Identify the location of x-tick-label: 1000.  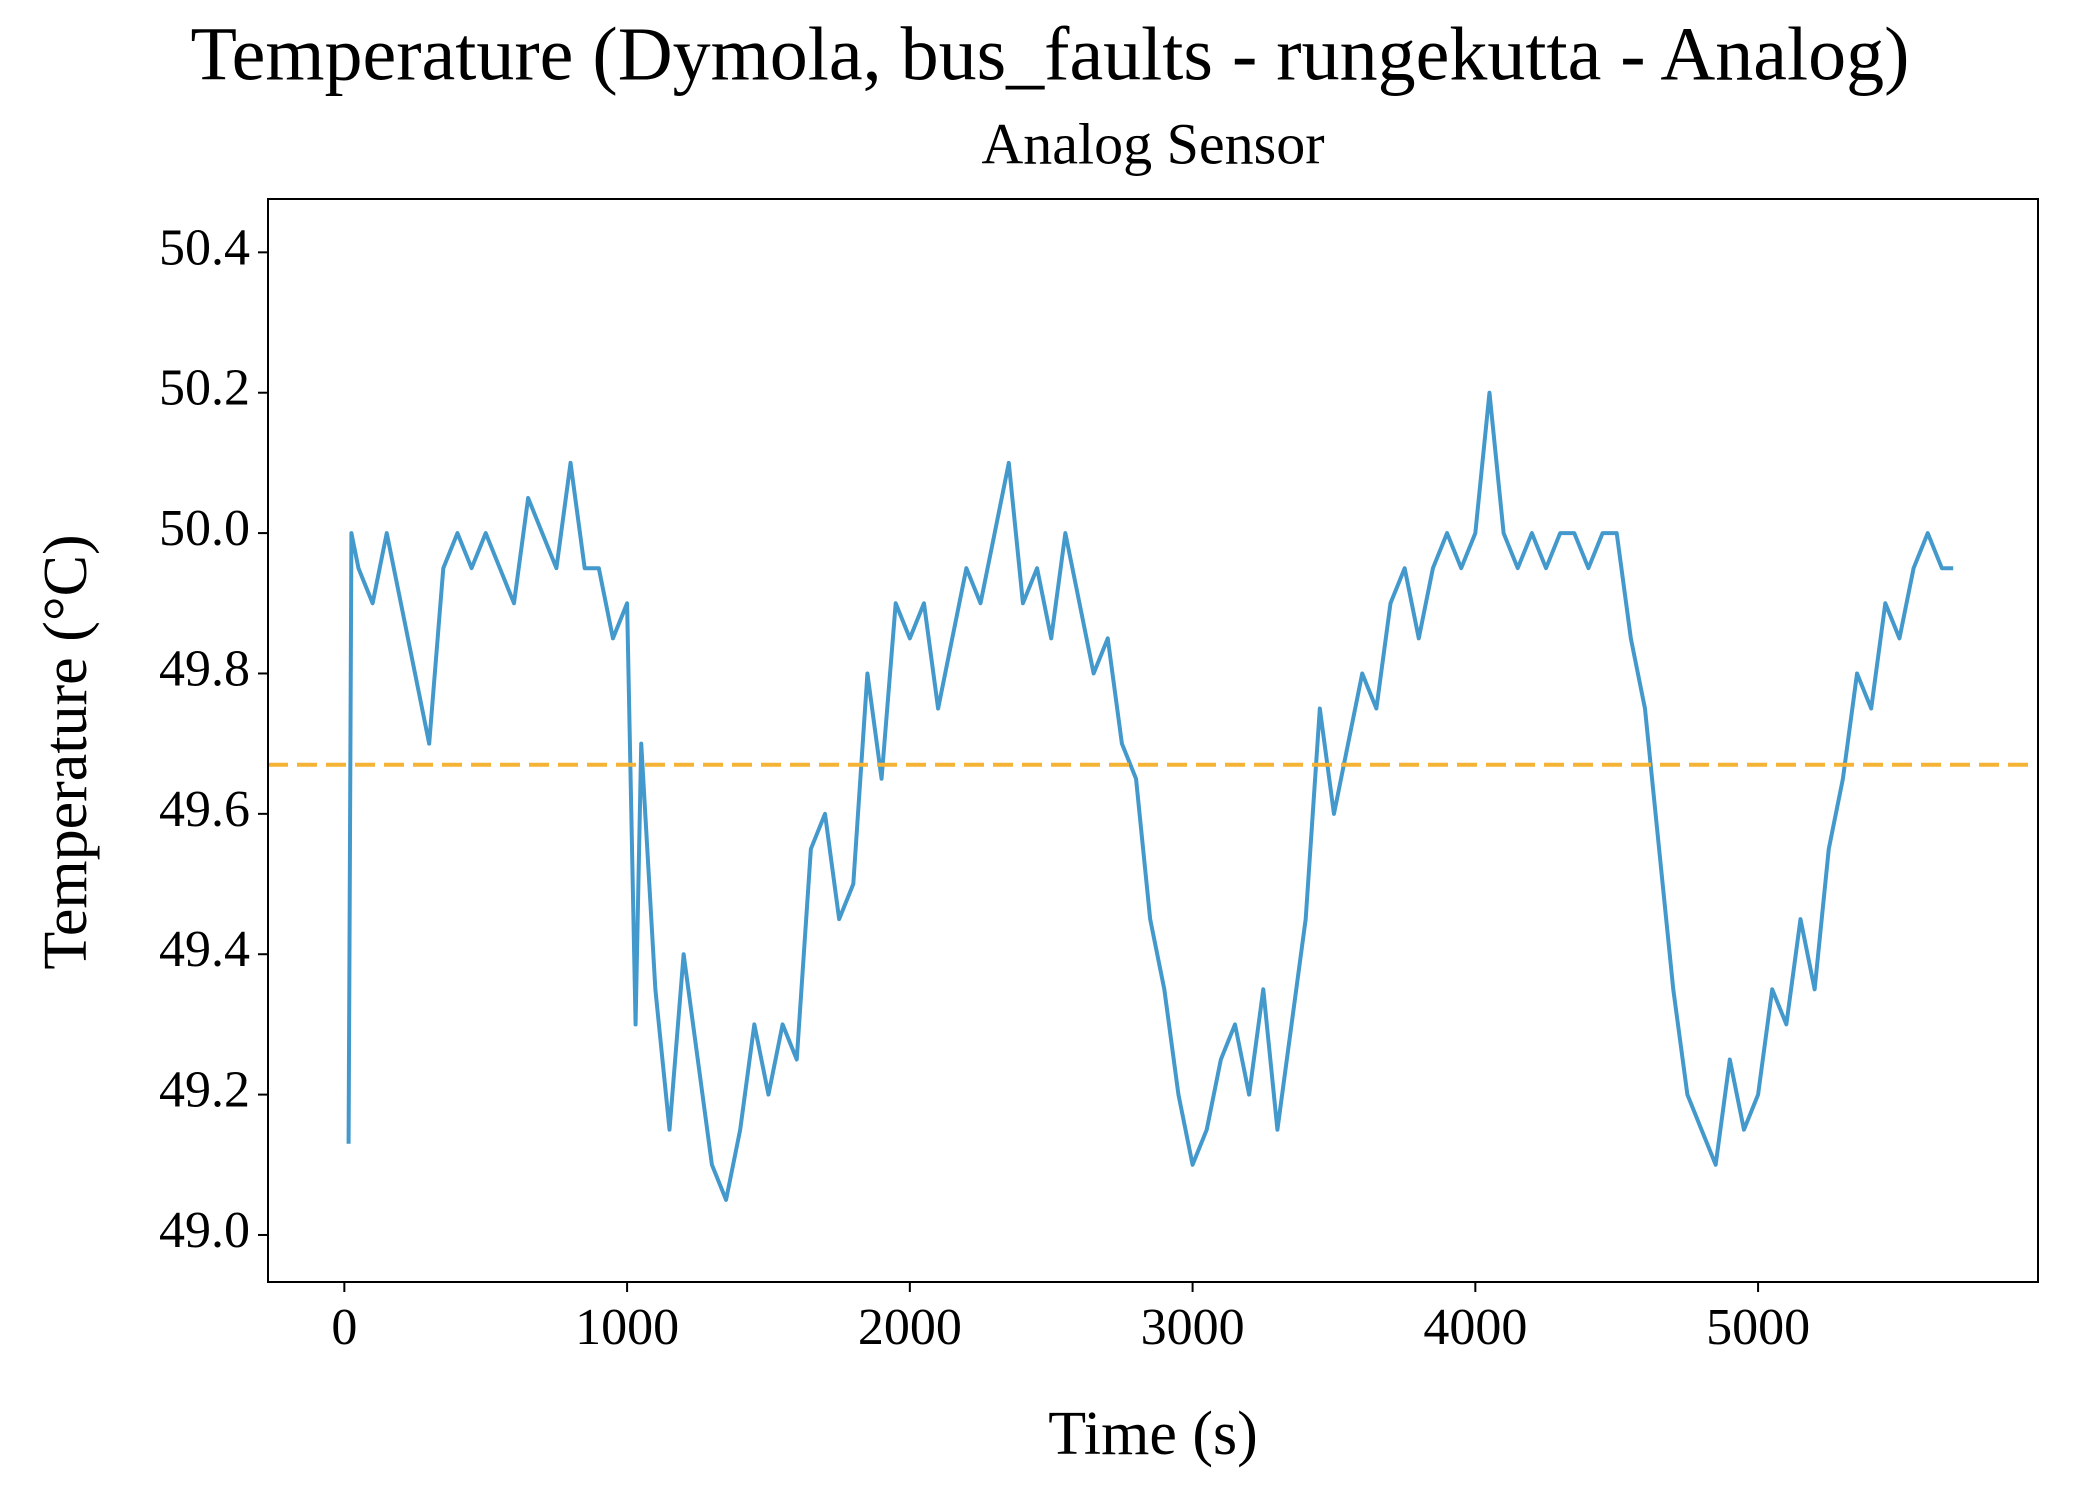
(627, 1327).